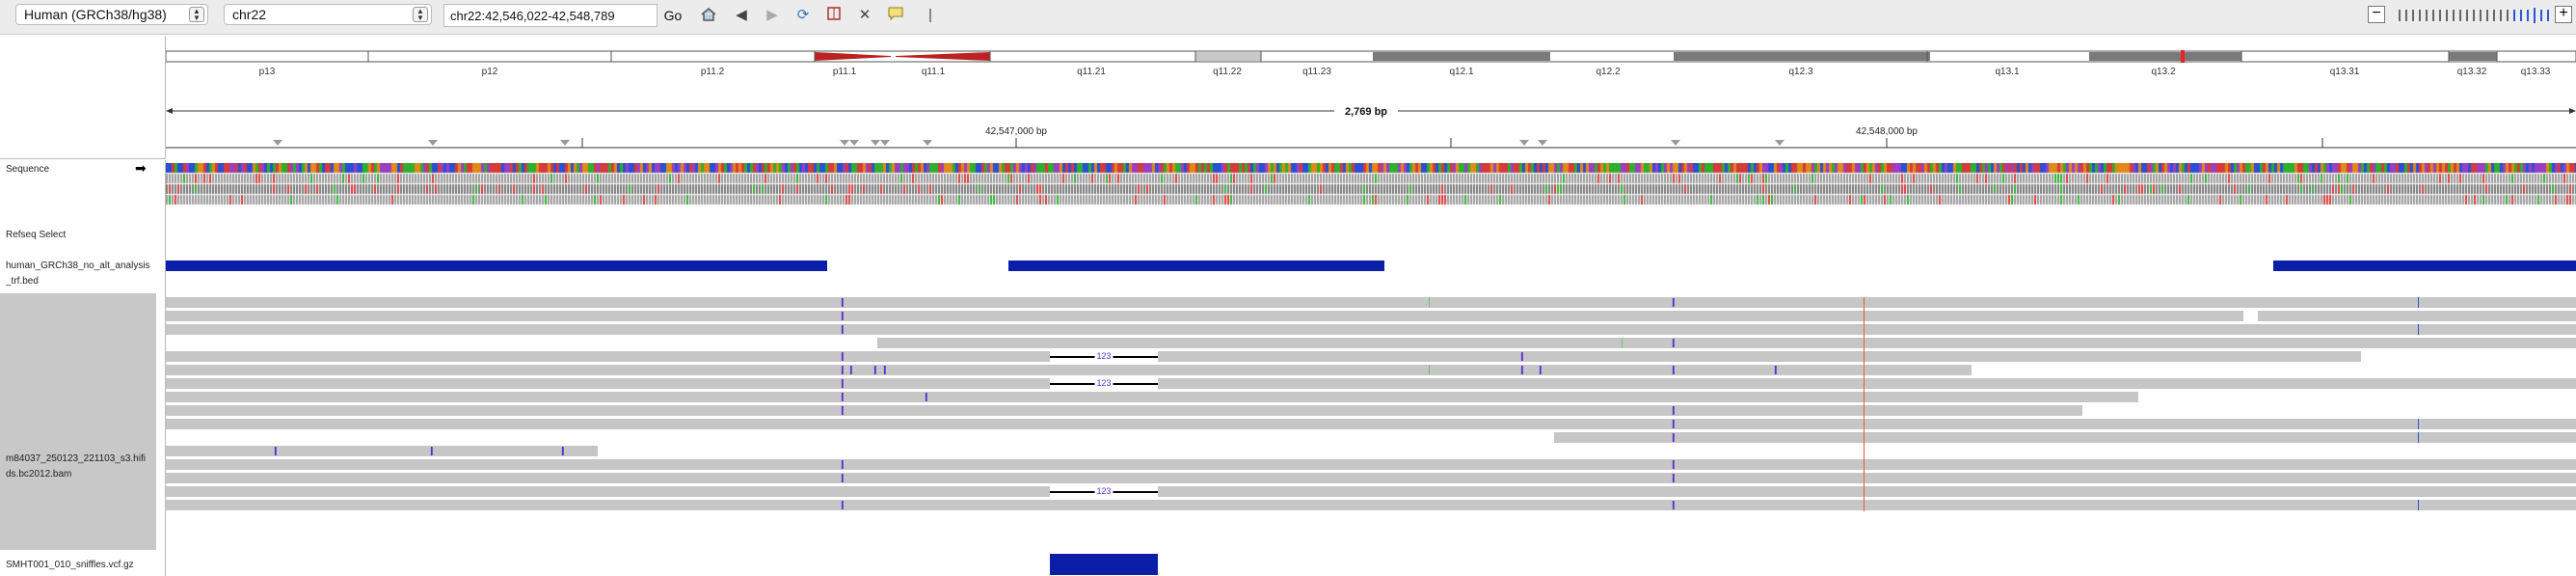  Describe the element at coordinates (1371, 191) in the screenshot. I see `sequence-track` at that location.